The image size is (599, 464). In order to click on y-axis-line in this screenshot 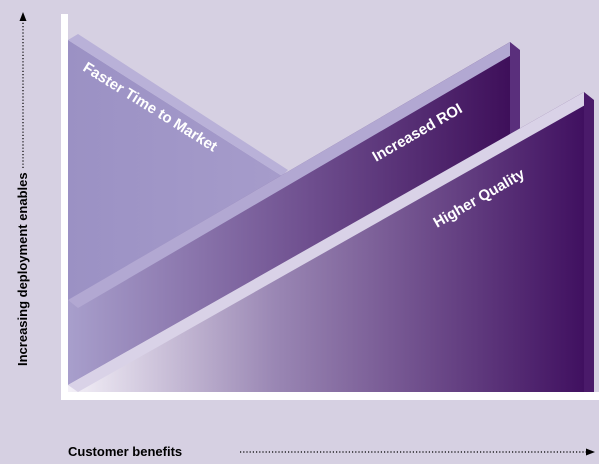, I will do `click(64, 207)`.